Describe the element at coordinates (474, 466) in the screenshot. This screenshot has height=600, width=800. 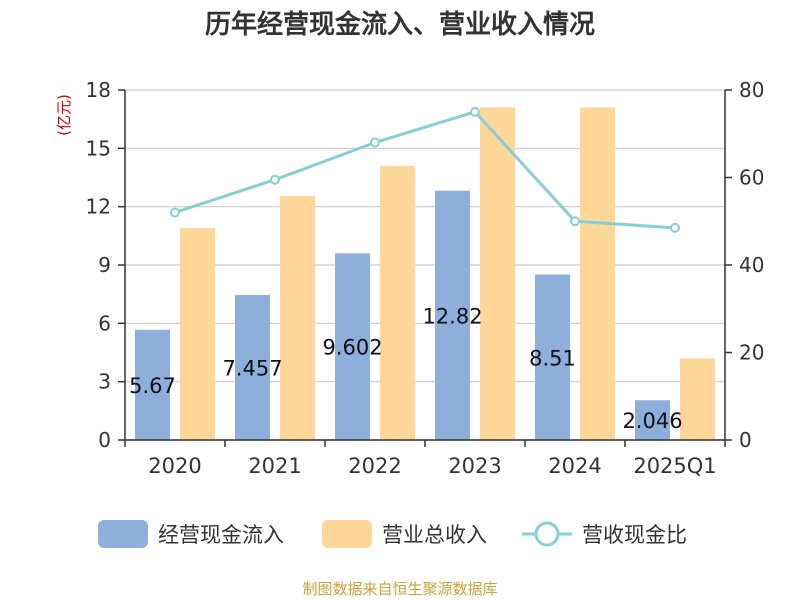
I see `x-tick-label: 2023` at that location.